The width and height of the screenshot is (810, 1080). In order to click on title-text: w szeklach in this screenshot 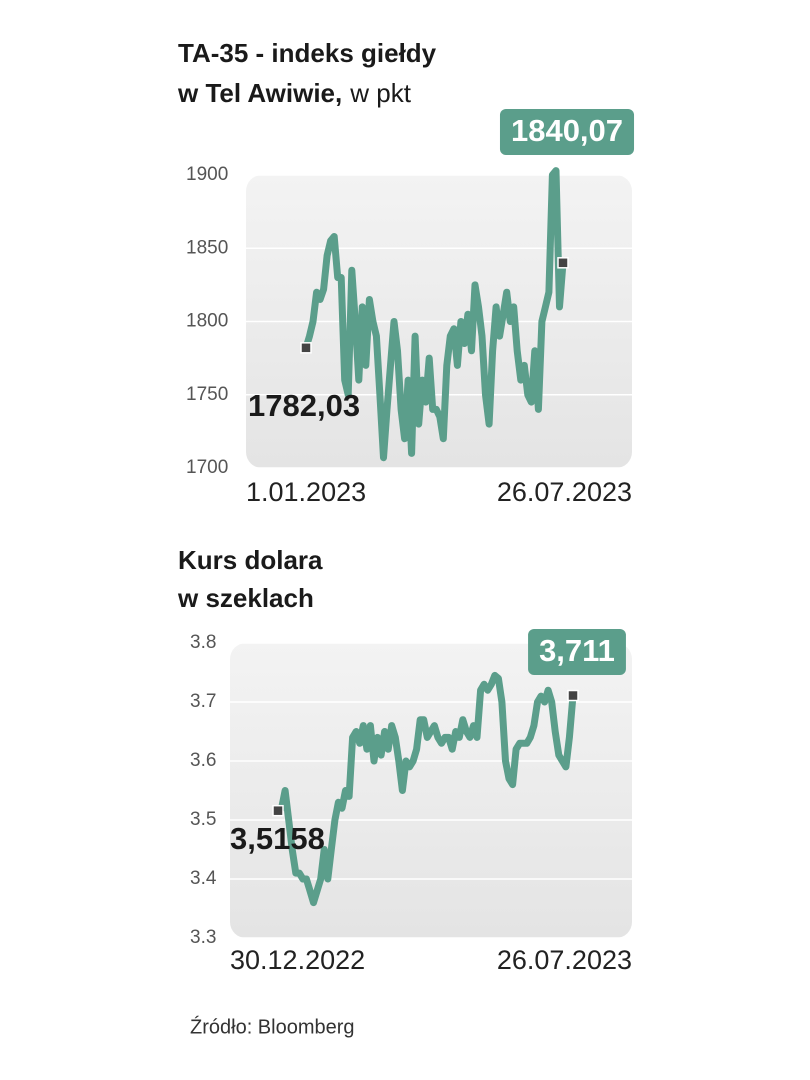, I will do `click(245, 598)`.